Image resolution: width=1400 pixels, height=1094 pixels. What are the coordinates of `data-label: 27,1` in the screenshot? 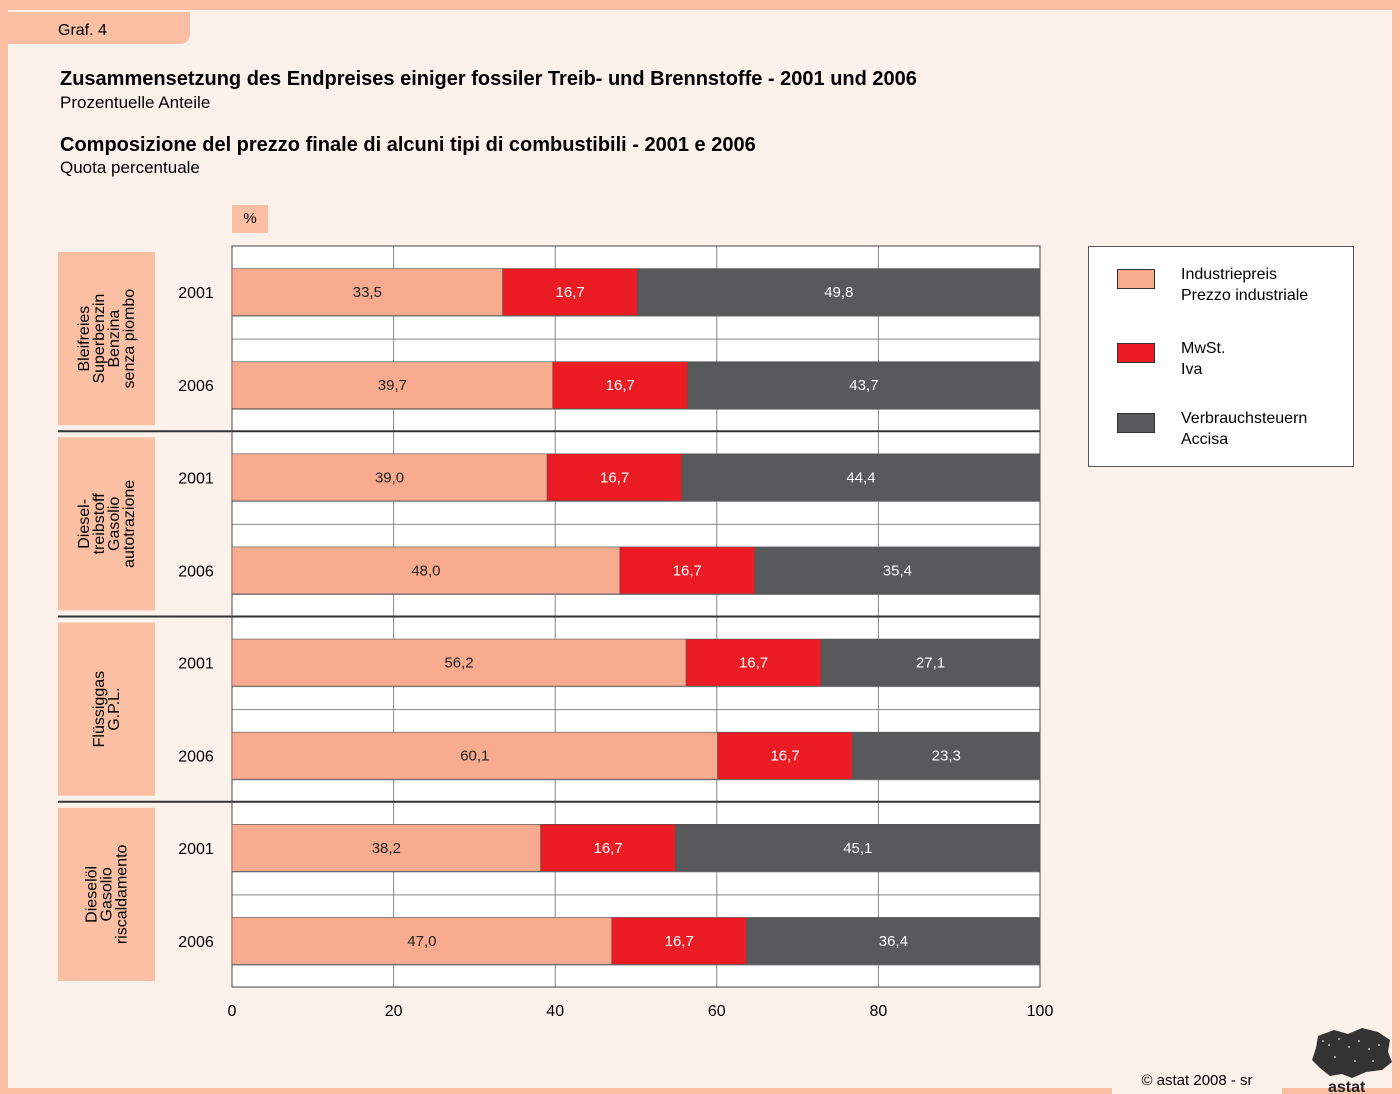 It's located at (930, 663).